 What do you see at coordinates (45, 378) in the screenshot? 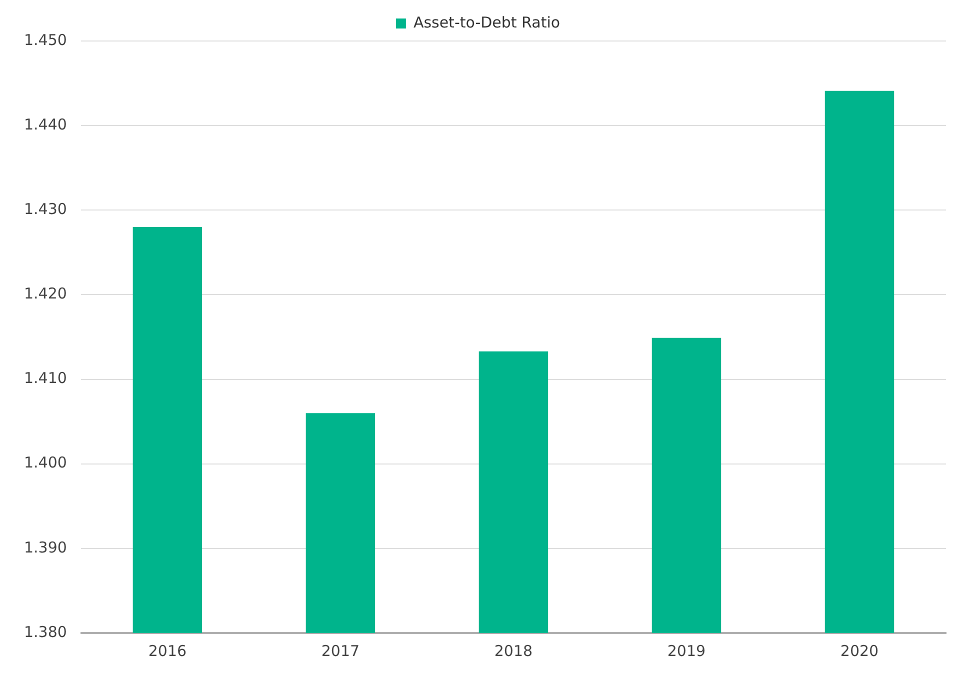
I see `y-tick-label: 1.410` at bounding box center [45, 378].